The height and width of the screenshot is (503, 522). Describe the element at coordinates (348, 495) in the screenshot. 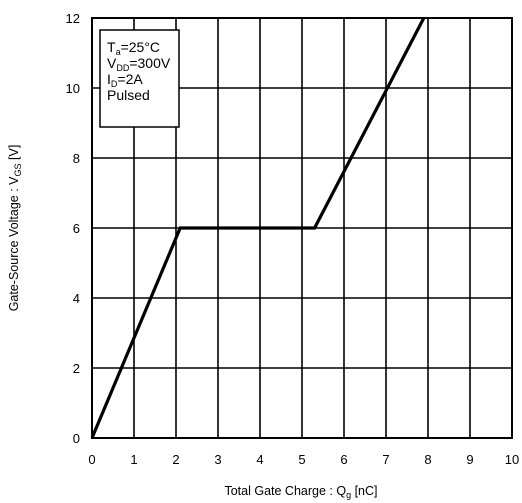

I see `x-axis-label-sub: g` at that location.